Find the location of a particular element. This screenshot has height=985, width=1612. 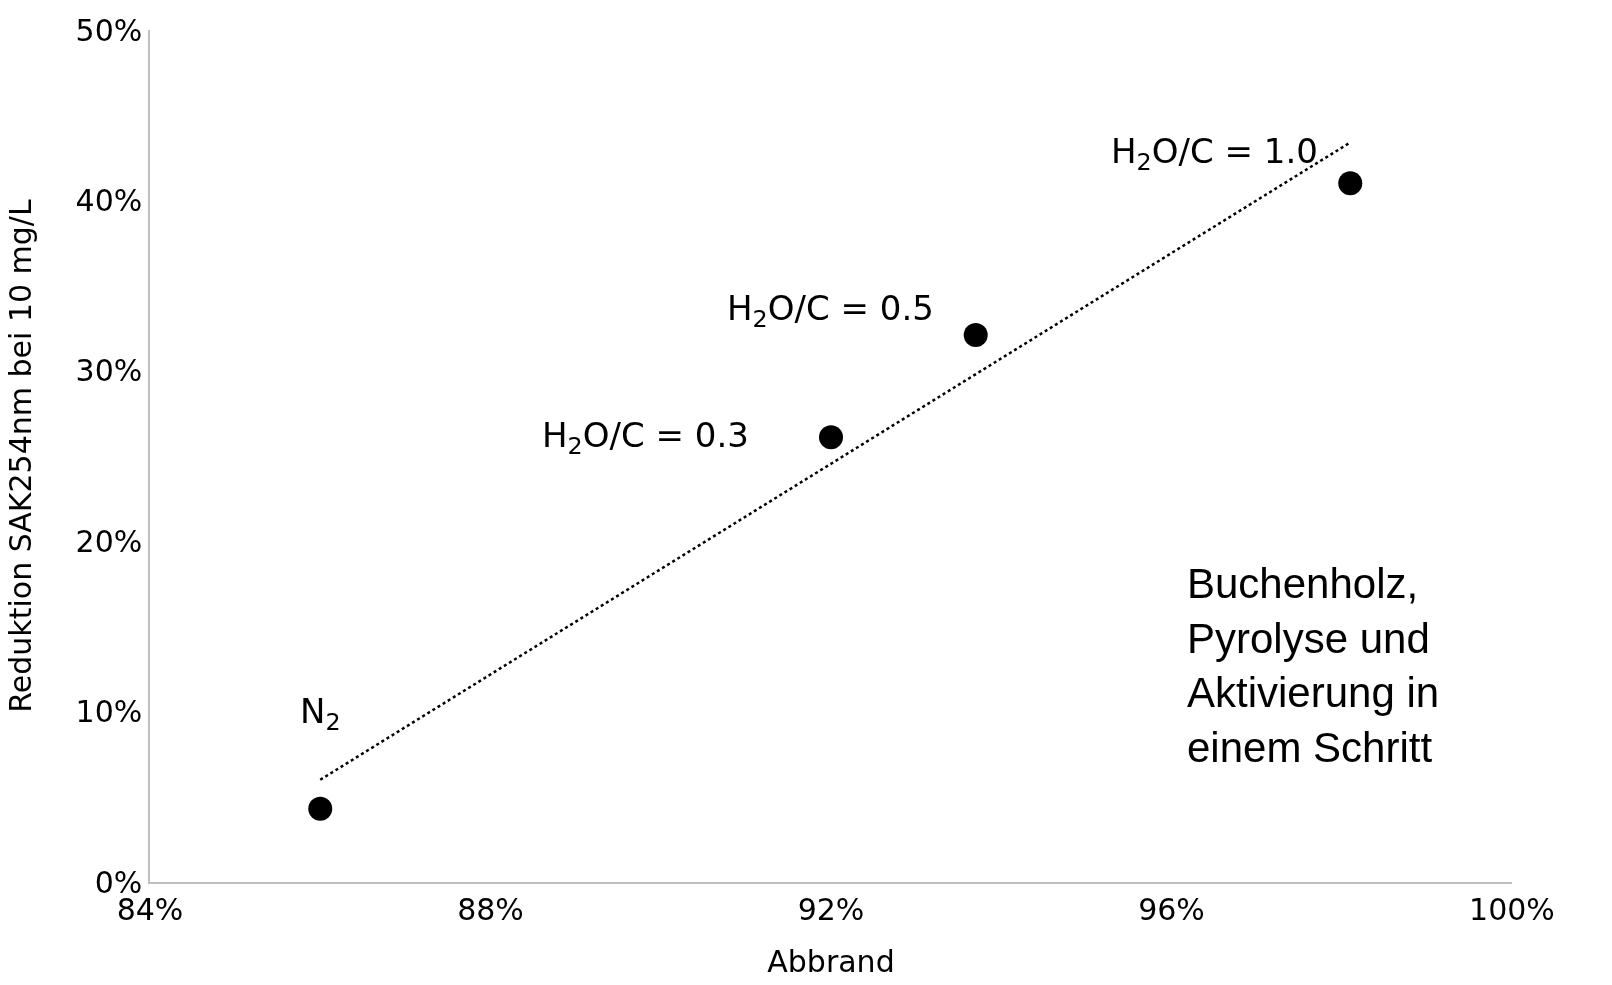

x-axis-title: Abbrand is located at coordinates (831, 961).